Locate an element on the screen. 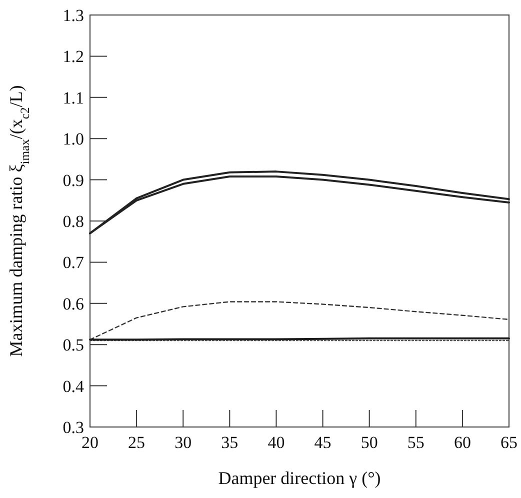 The image size is (521, 498). x-tick-label: 60 is located at coordinates (462, 442).